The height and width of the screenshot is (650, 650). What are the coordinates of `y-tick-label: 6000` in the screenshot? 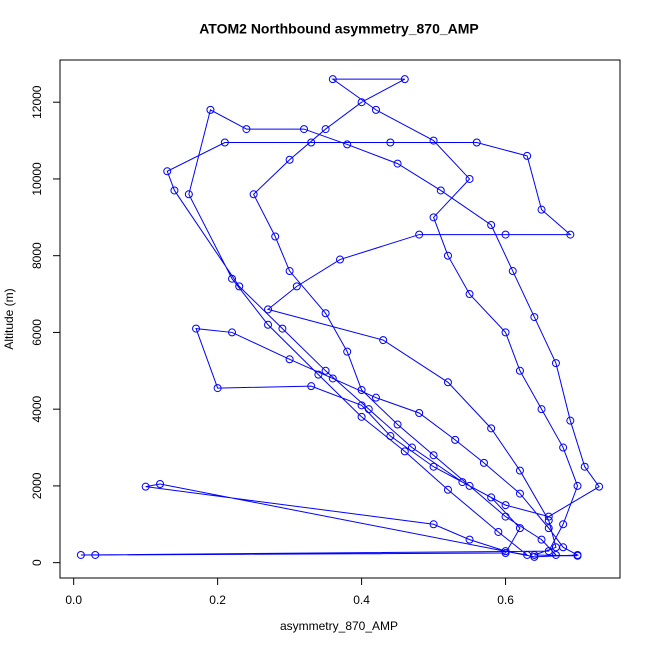 It's located at (37, 332).